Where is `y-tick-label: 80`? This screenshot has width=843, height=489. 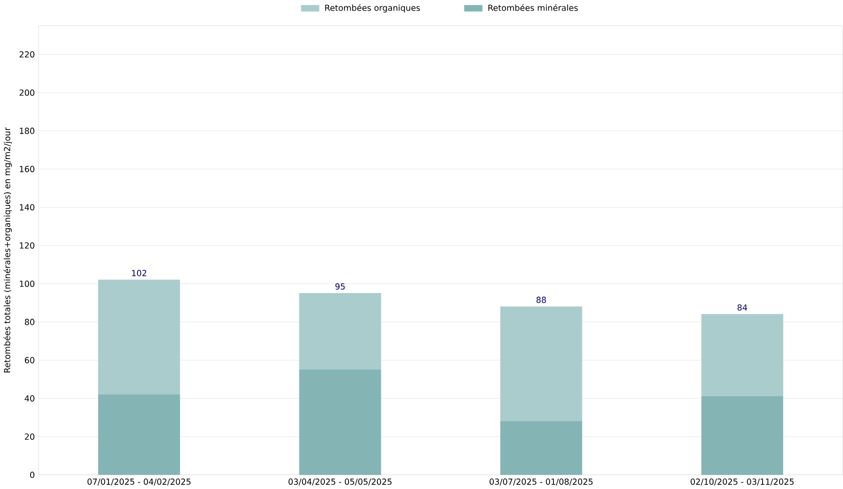 y-tick-label: 80 is located at coordinates (29, 322).